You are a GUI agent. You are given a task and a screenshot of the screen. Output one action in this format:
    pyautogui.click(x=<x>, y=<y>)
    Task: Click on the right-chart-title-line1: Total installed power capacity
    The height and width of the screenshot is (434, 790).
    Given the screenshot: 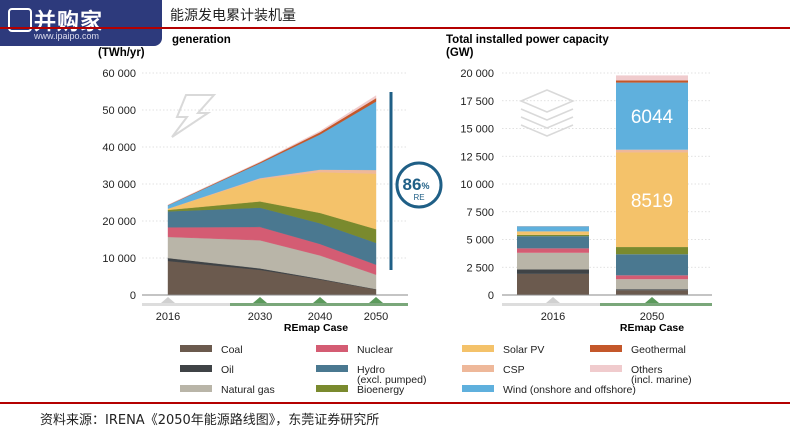 What is the action you would take?
    pyautogui.click(x=527, y=40)
    